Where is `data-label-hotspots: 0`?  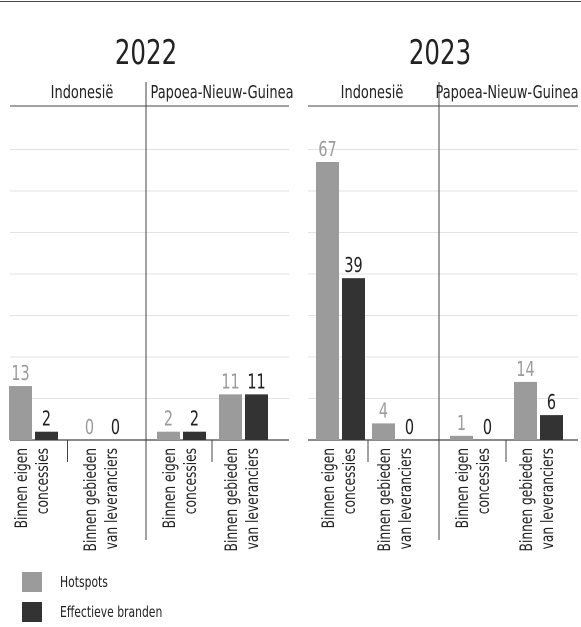
data-label-hotspots: 0 is located at coordinates (89, 428).